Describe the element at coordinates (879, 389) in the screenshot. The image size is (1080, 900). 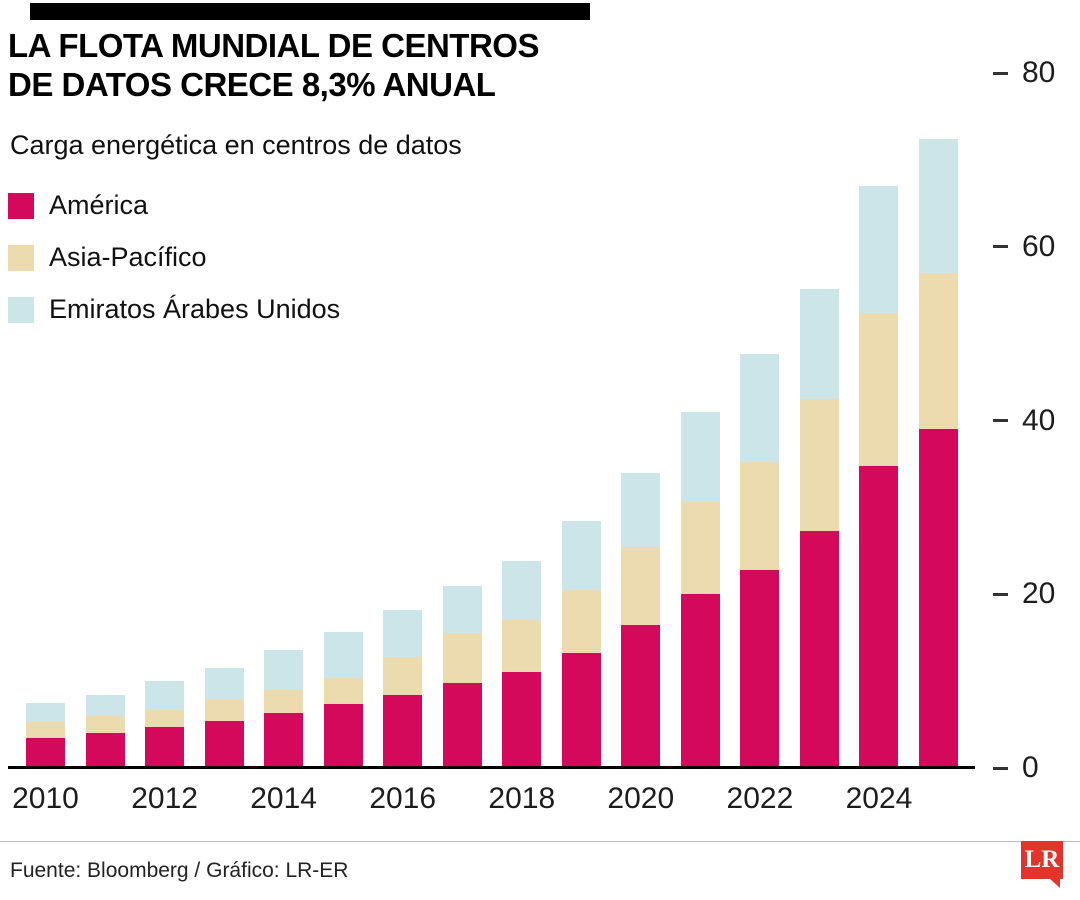
I see `bar-segment-2024-asia-pac-fico` at that location.